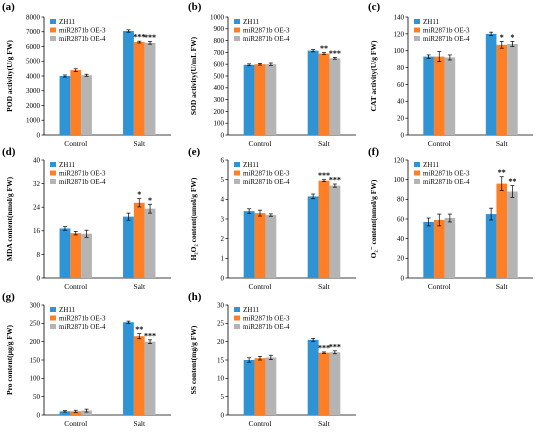 Image resolution: width=550 pixels, height=439 pixels. I want to click on y-tick-label: 140, so click(399, 17).